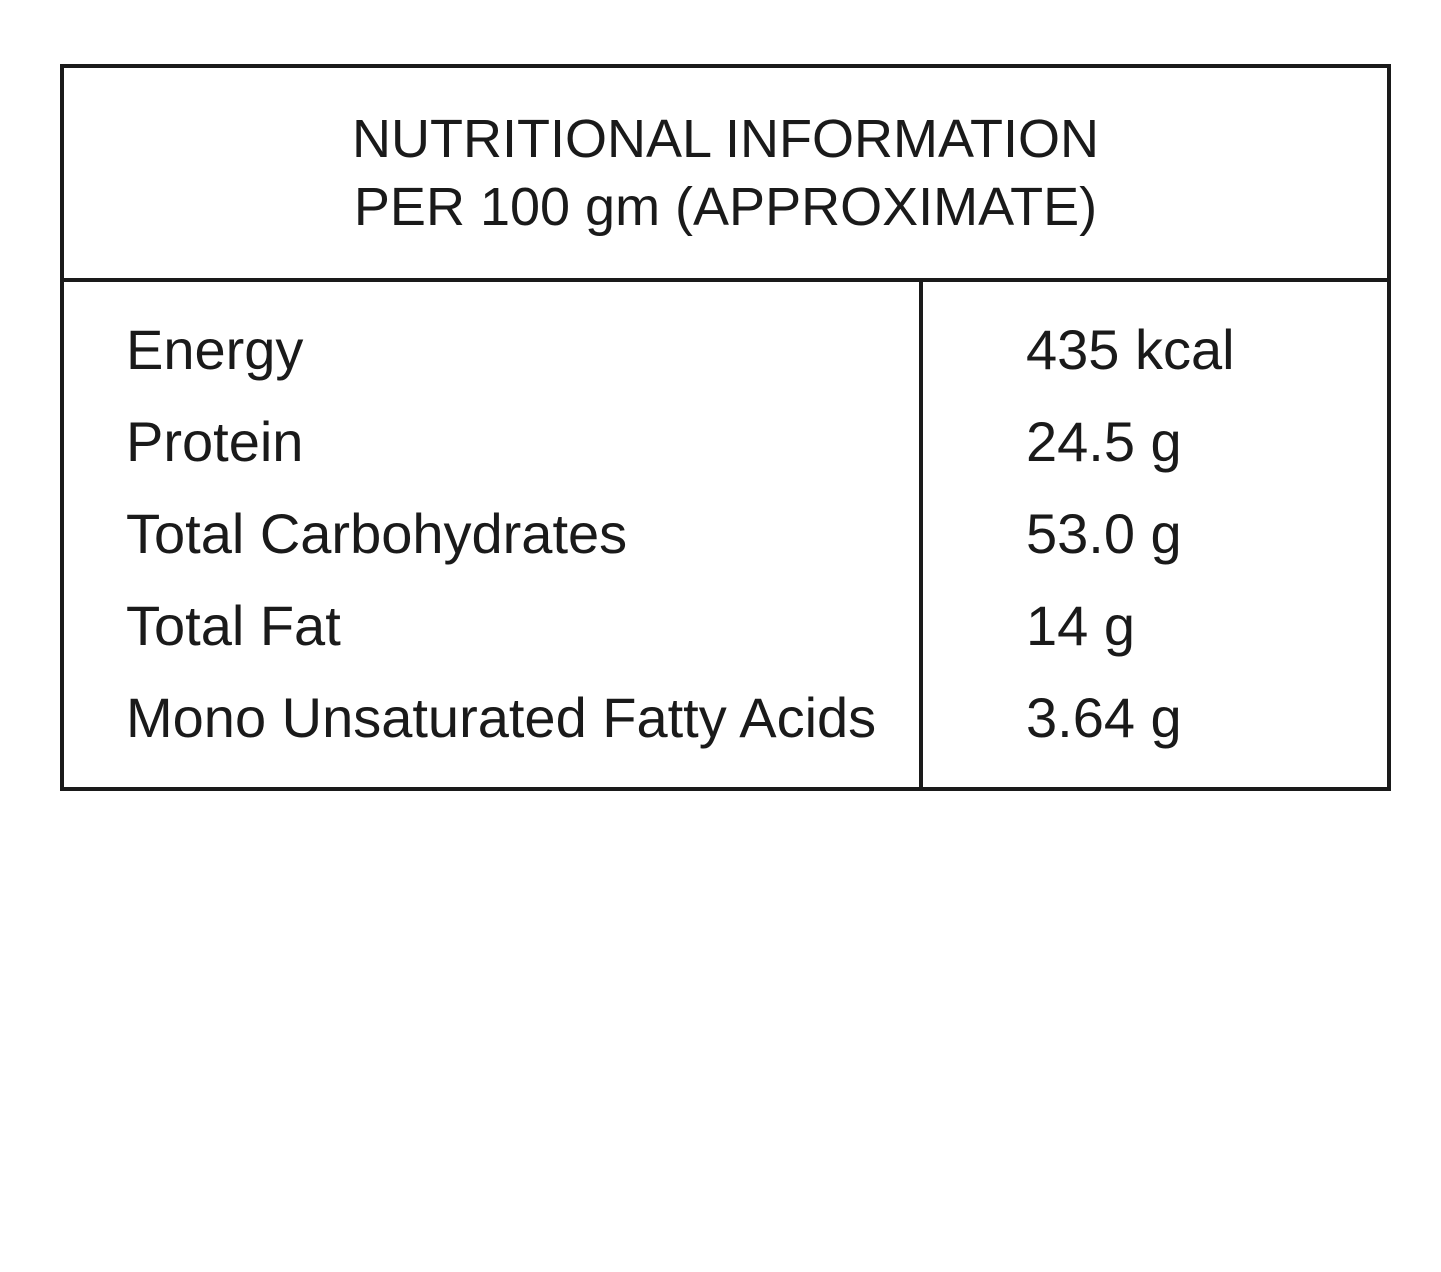 The width and height of the screenshot is (1441, 1272). I want to click on nutrient-label: Mono Unsaturated Fatty Acids, so click(501, 717).